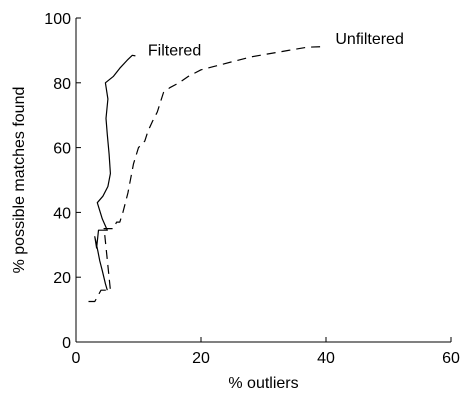  I want to click on annotation-filtered: Filtered, so click(174, 50).